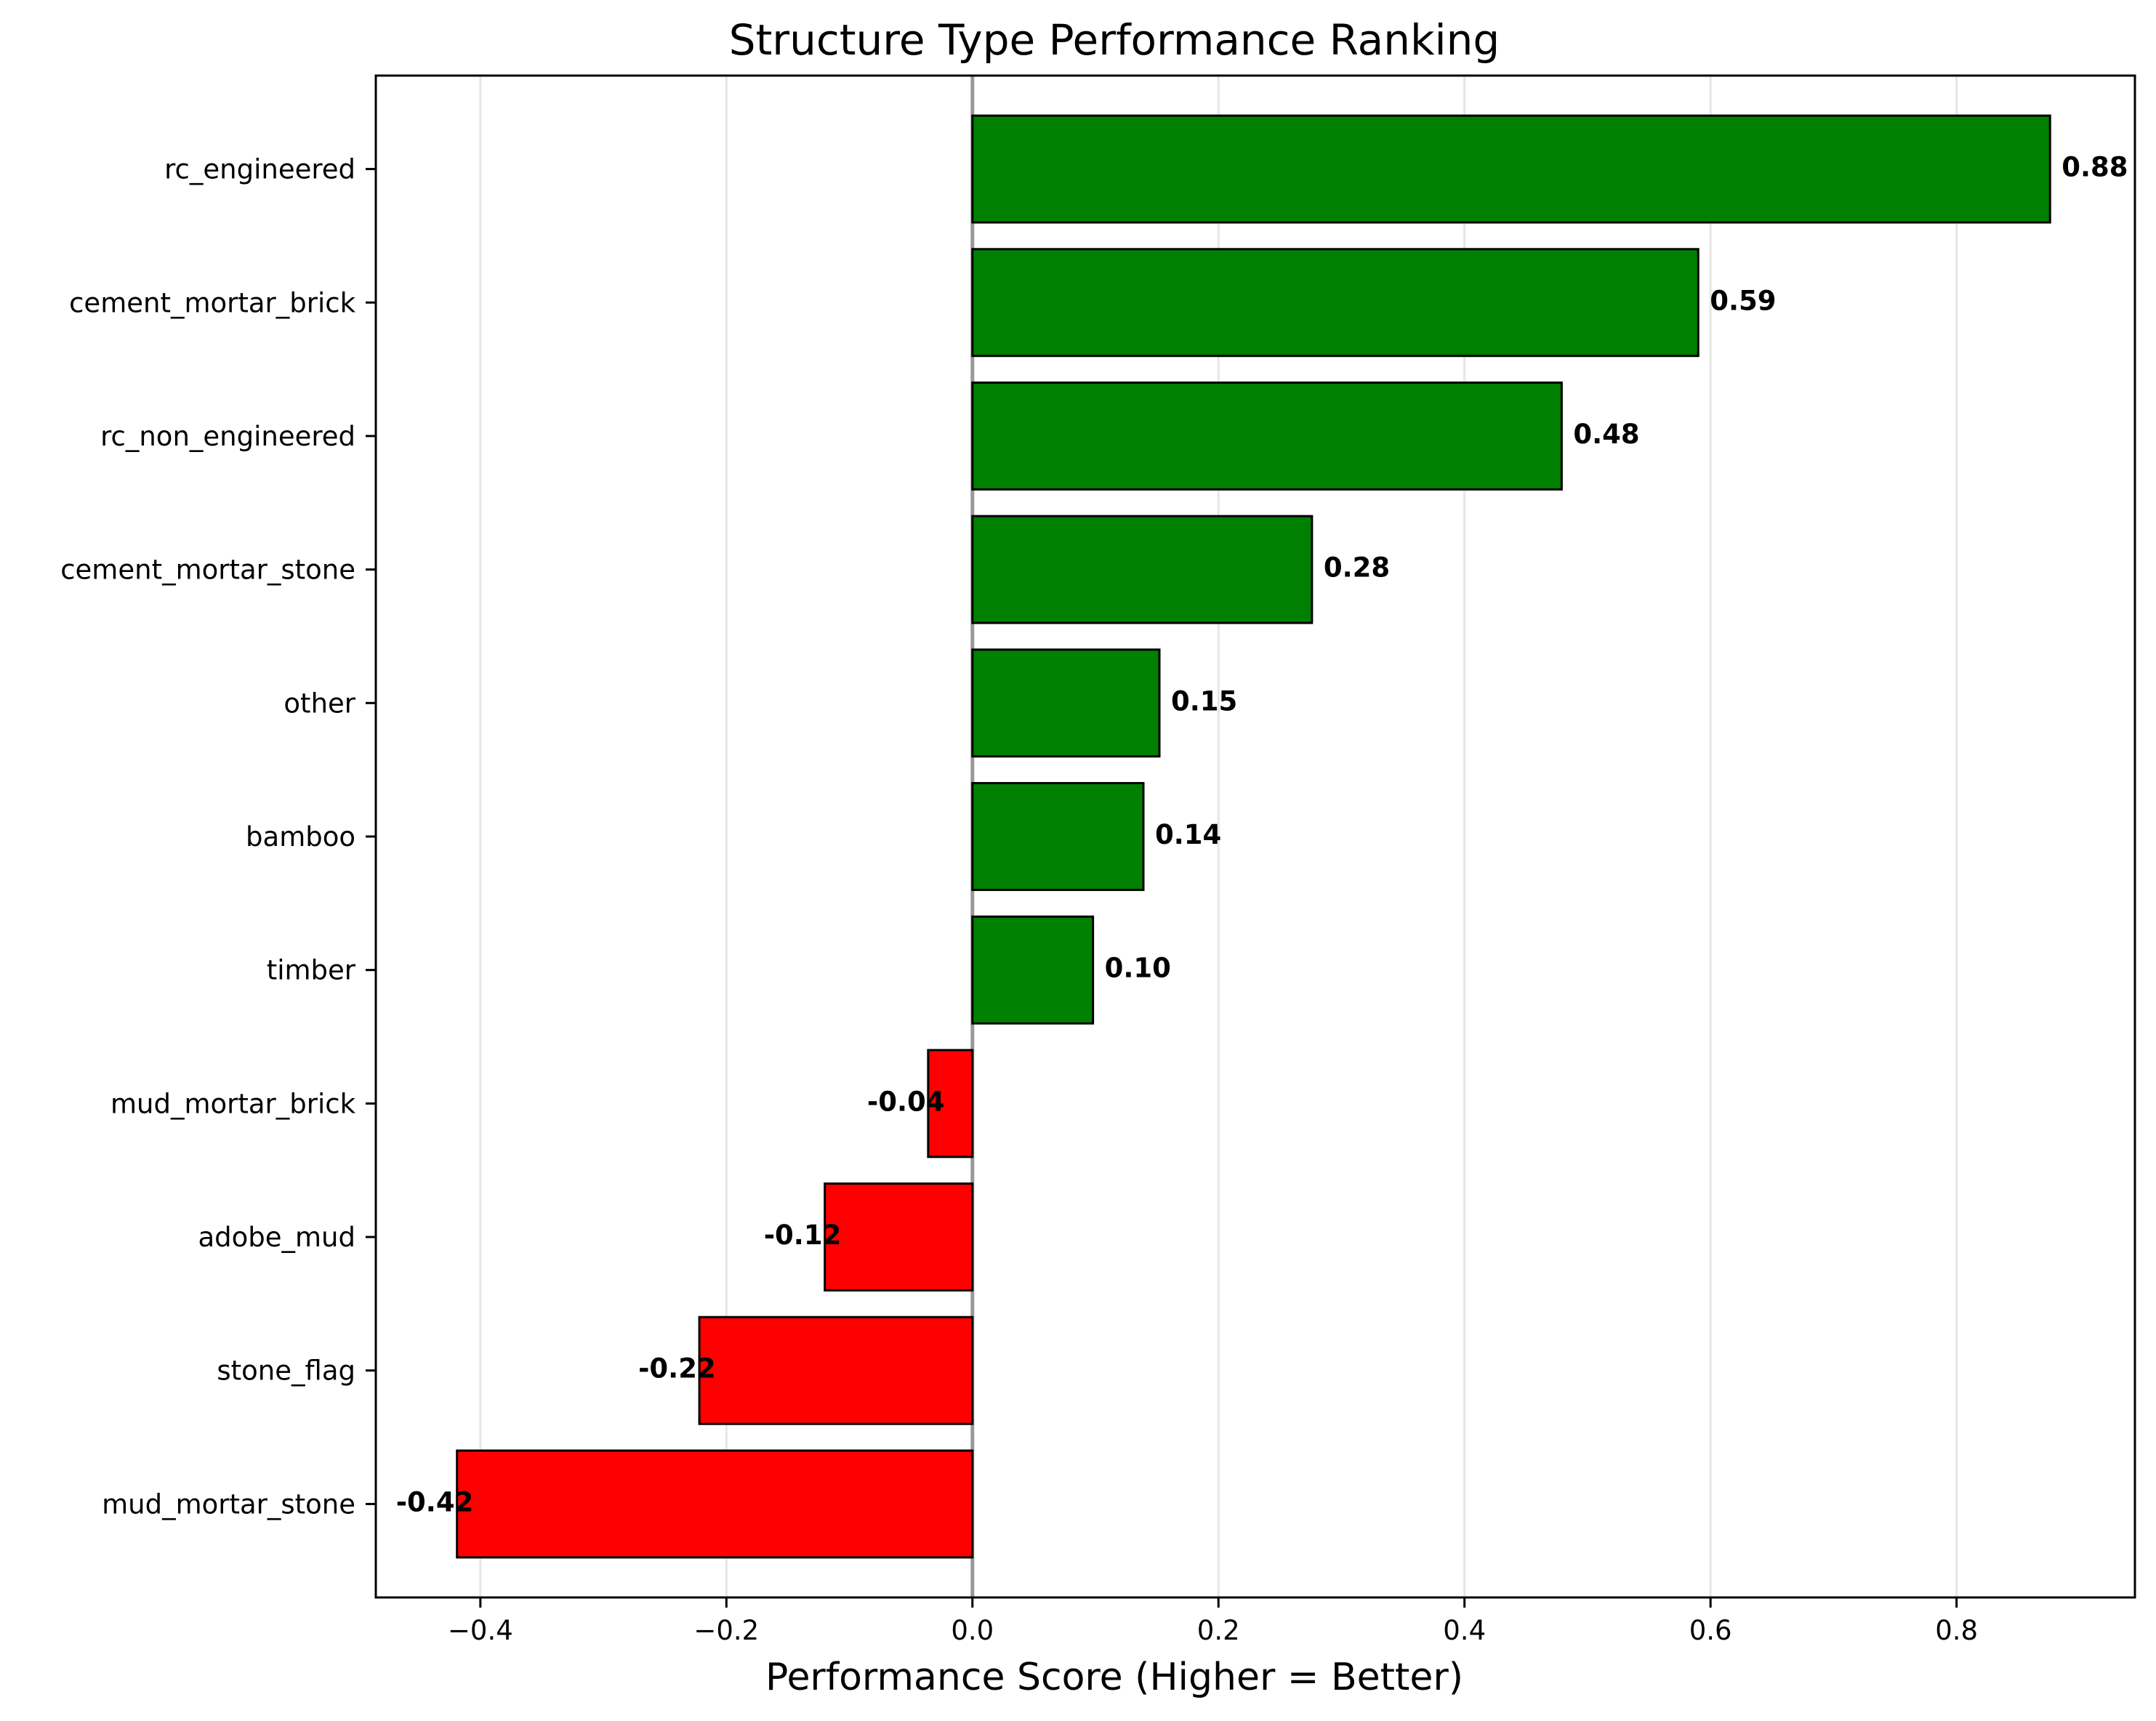  What do you see at coordinates (899, 1237) in the screenshot?
I see `bar-adobe_mud` at bounding box center [899, 1237].